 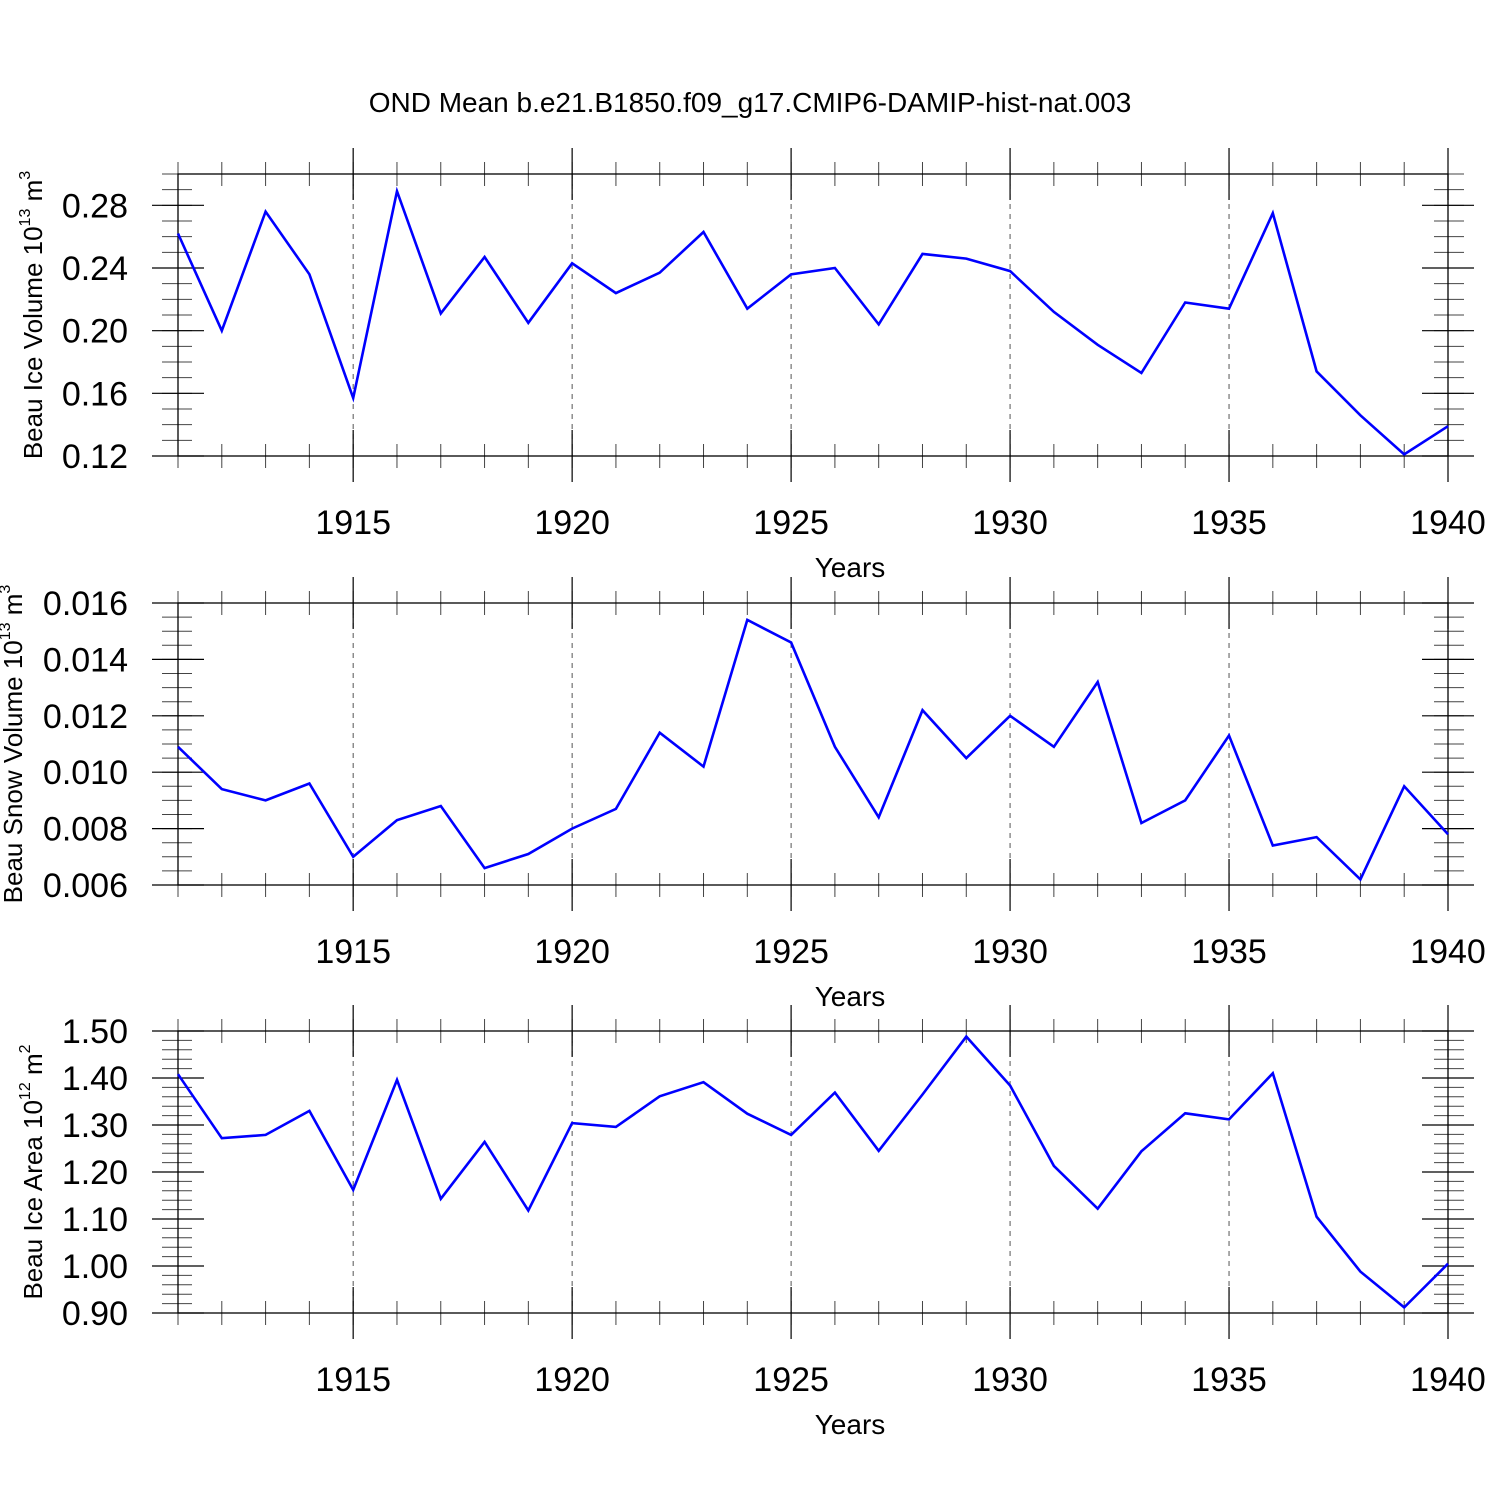 I want to click on y-tick-label: 1.30, so click(x=95, y=1126).